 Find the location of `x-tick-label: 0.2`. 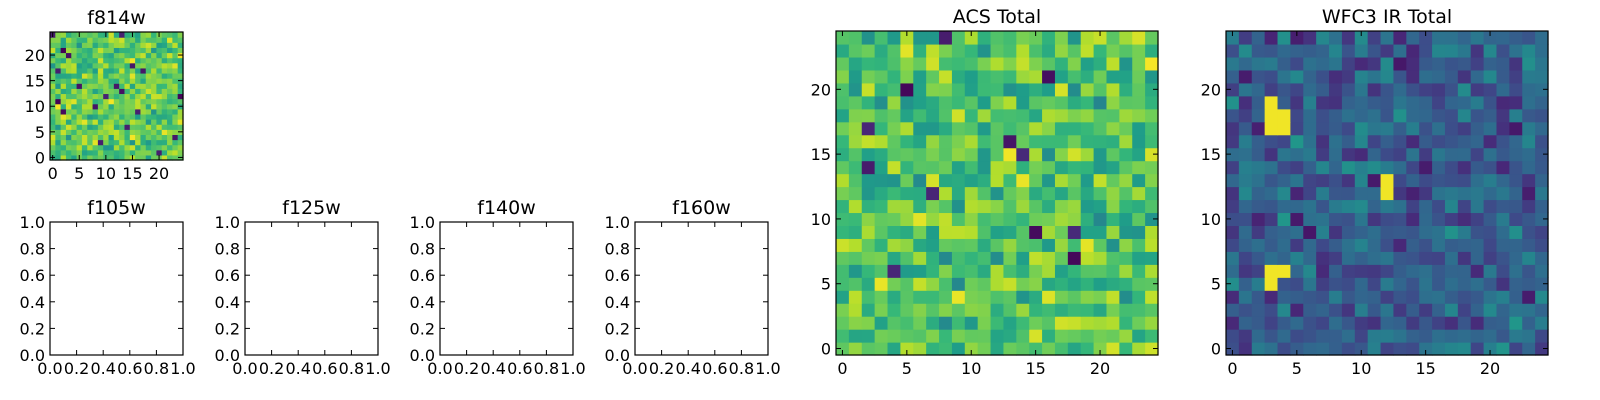

x-tick-label: 0.2 is located at coordinates (466, 368).